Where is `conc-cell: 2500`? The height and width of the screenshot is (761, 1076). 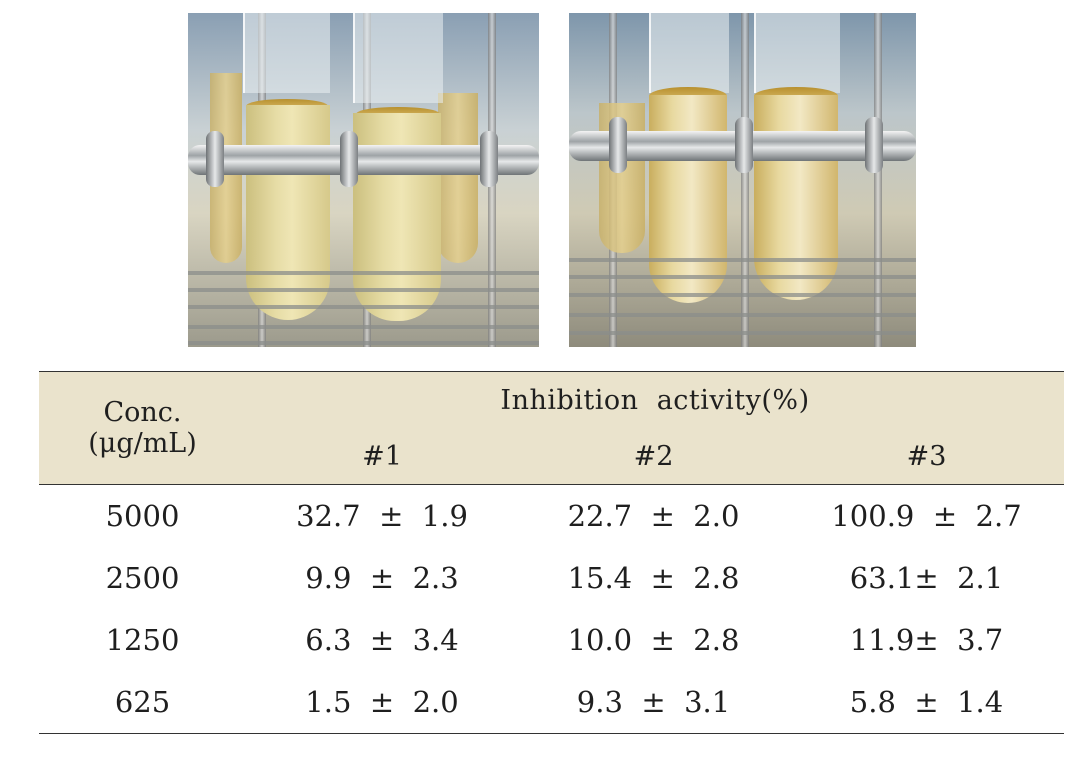
conc-cell: 2500 is located at coordinates (142, 578).